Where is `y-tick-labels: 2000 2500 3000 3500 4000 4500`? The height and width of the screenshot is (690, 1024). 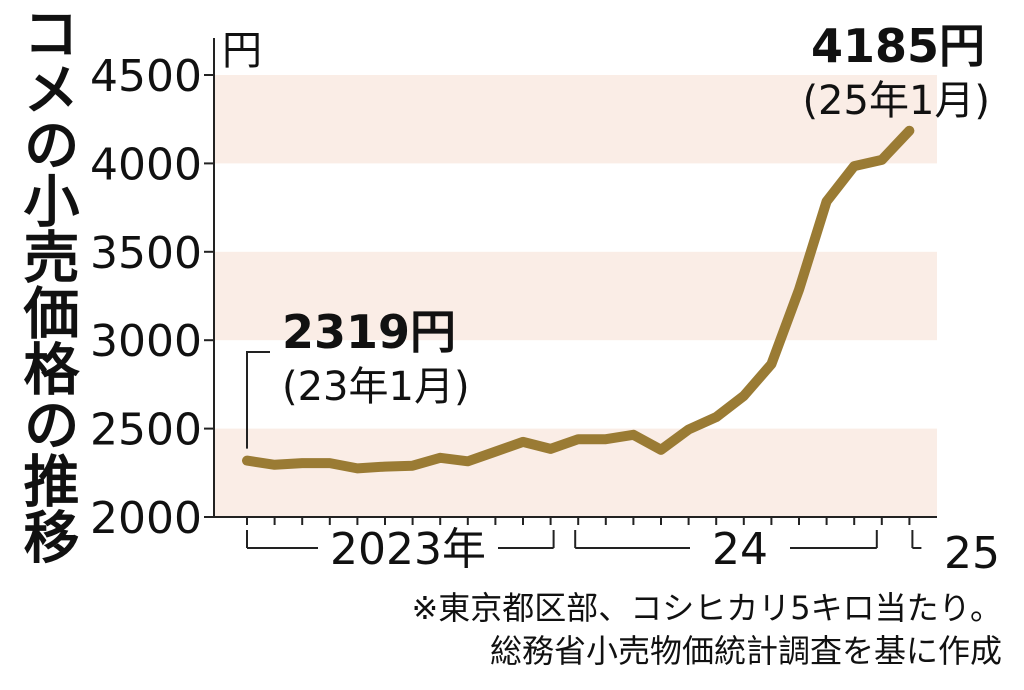 y-tick-labels: 2000 2500 3000 3500 4000 4500 is located at coordinates (146, 297).